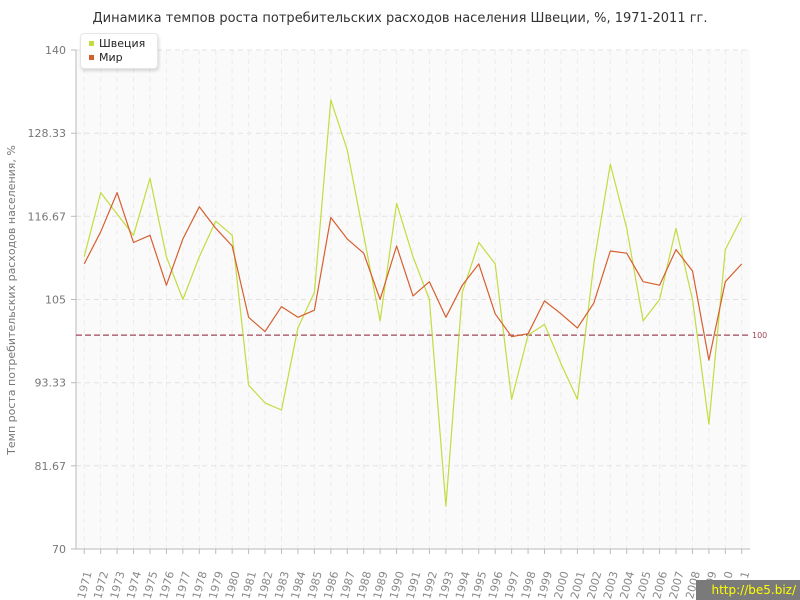 The image size is (800, 600). I want to click on y-tick-label: 128.33, so click(47, 133).